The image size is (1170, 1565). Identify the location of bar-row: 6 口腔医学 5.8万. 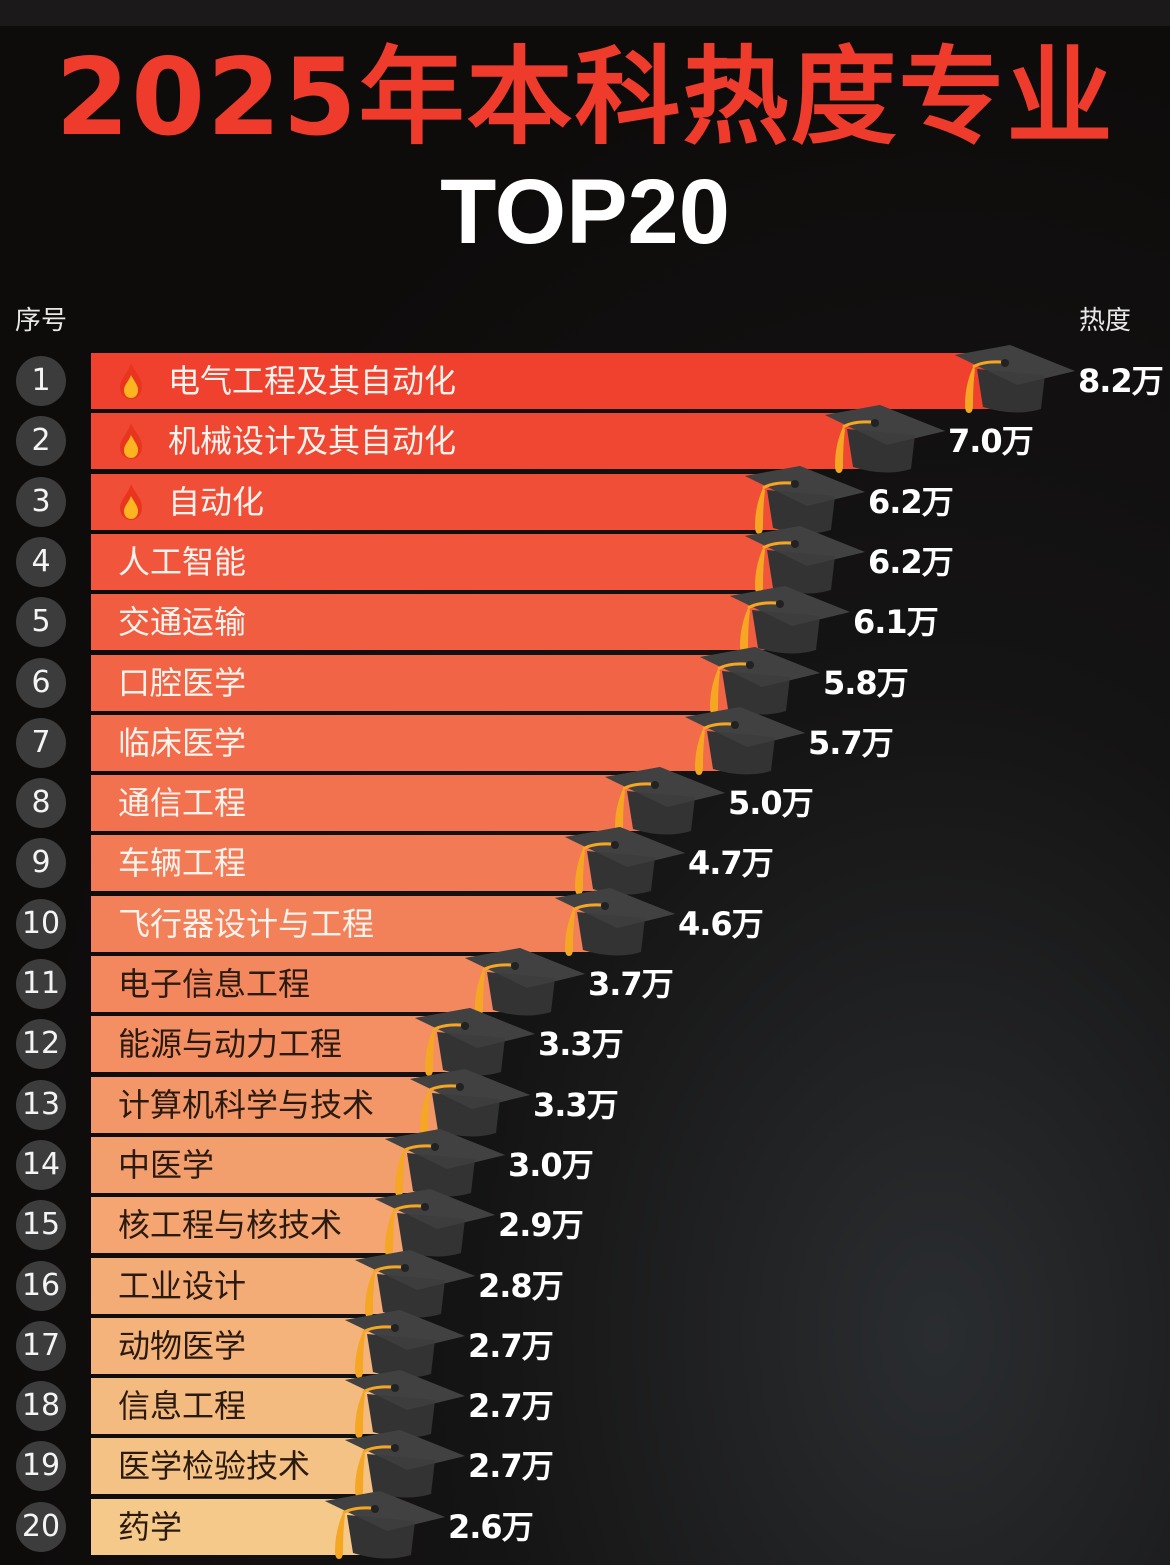
(585, 680).